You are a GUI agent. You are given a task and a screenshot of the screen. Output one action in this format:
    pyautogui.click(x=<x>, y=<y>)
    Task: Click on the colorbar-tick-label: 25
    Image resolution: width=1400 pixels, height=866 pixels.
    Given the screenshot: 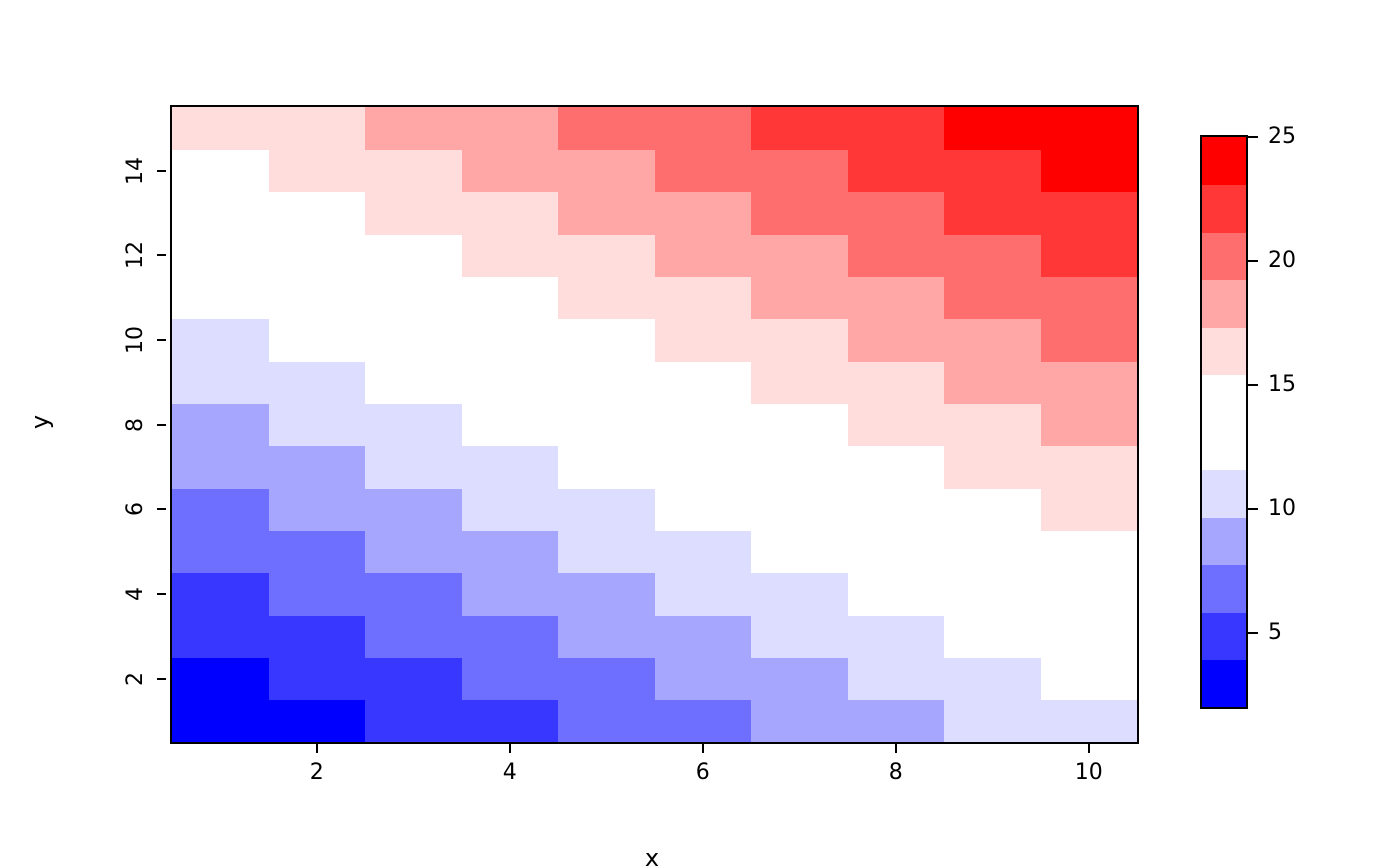 What is the action you would take?
    pyautogui.click(x=1282, y=136)
    